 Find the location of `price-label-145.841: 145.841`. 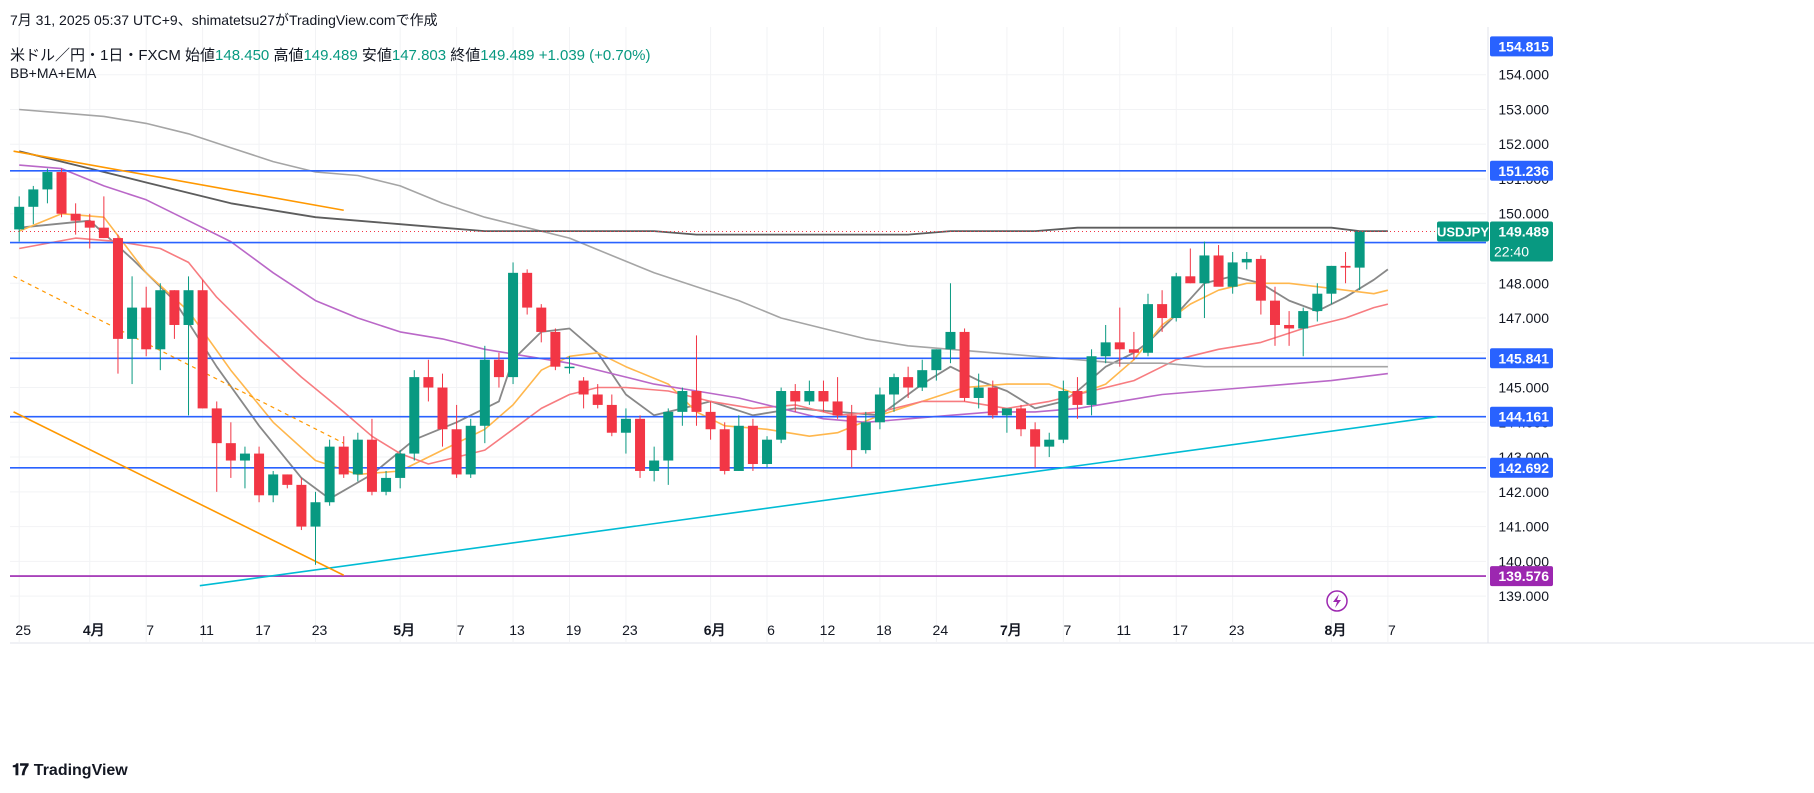

price-label-145.841: 145.841 is located at coordinates (1521, 358).